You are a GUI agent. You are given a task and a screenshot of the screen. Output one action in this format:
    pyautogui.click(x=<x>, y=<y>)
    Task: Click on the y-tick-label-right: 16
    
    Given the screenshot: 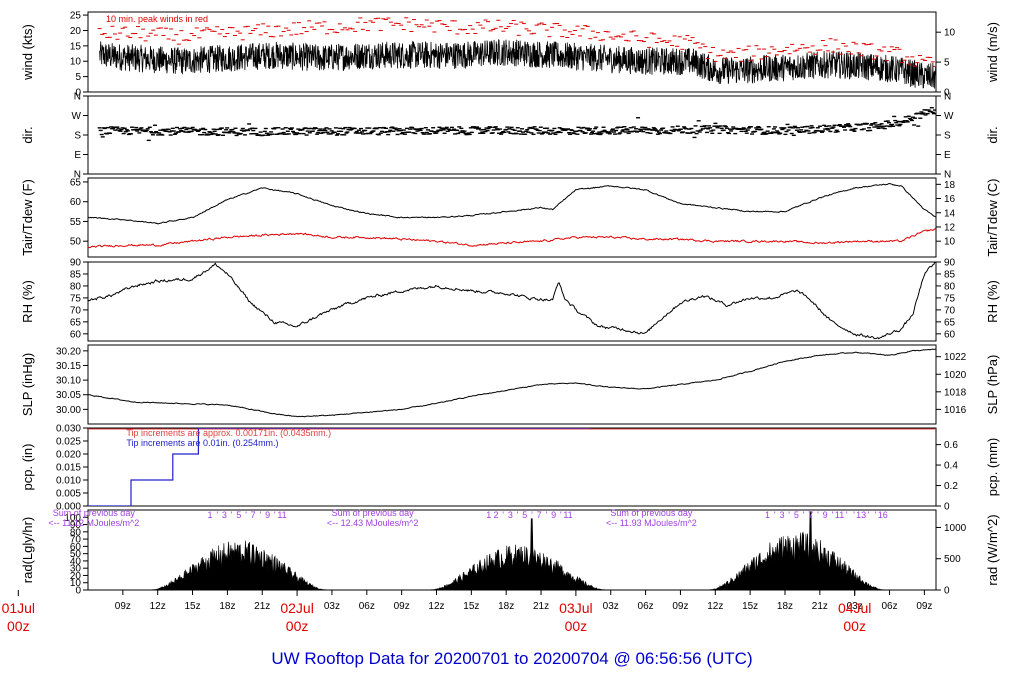 What is the action you would take?
    pyautogui.click(x=950, y=199)
    